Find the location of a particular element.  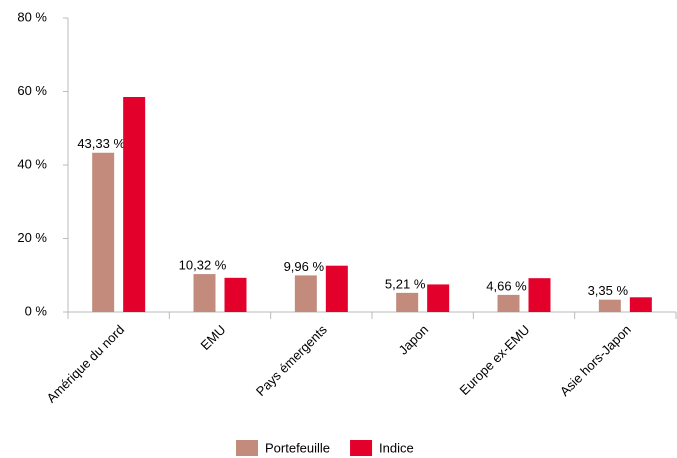

x-tick-label: Japon is located at coordinates (414, 340).